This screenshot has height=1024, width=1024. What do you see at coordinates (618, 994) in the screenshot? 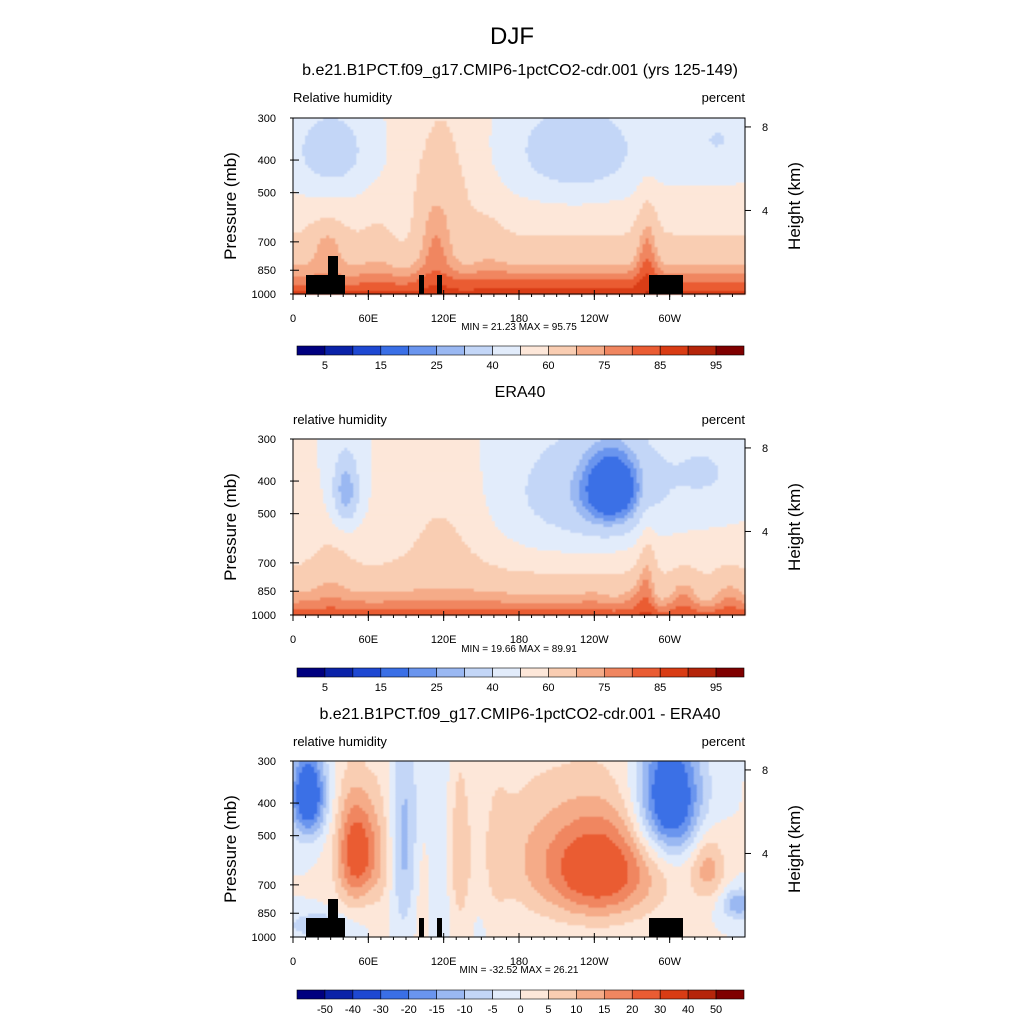
I see `colorbar-box` at bounding box center [618, 994].